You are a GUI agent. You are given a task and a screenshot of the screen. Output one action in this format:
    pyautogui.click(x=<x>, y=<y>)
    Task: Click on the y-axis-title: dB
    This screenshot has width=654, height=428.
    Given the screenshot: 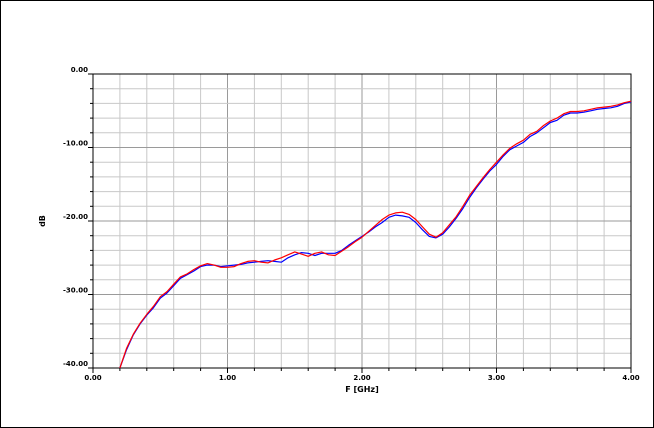 What is the action you would take?
    pyautogui.click(x=42, y=221)
    